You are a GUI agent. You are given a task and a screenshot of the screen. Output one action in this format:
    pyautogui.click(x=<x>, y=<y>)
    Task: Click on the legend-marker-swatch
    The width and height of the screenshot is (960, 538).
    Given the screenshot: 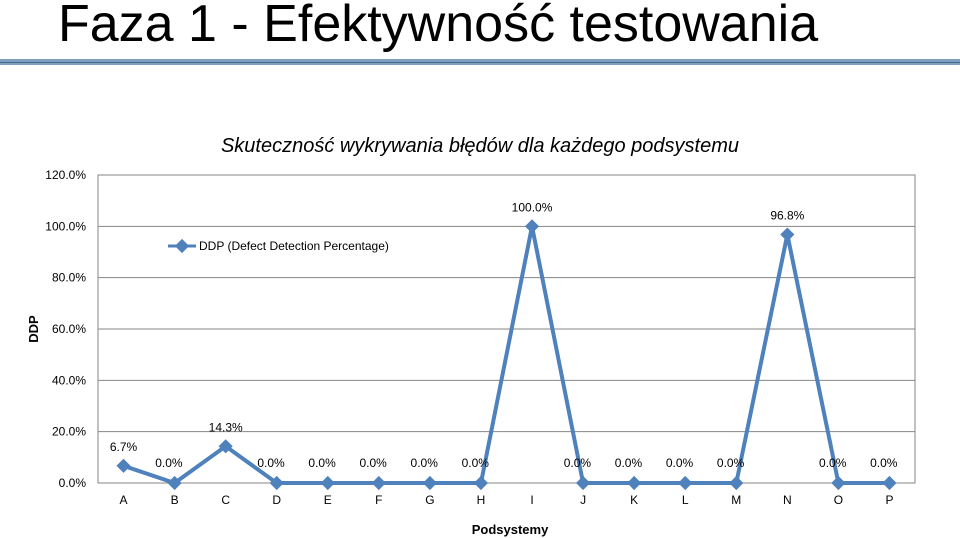 What is the action you would take?
    pyautogui.click(x=182, y=246)
    